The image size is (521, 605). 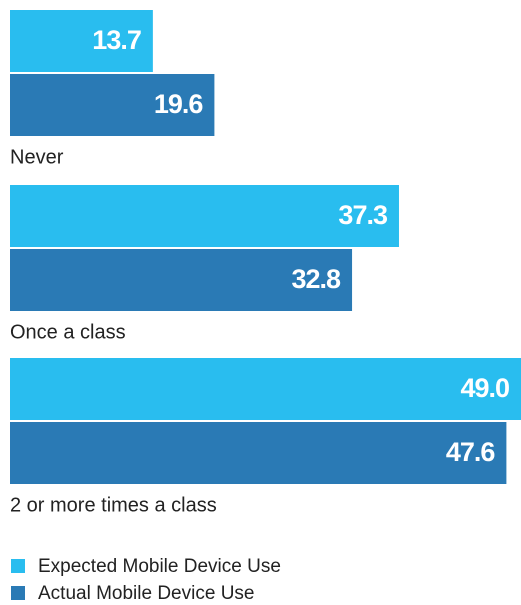 I want to click on value-label: 13.7, so click(x=116, y=40).